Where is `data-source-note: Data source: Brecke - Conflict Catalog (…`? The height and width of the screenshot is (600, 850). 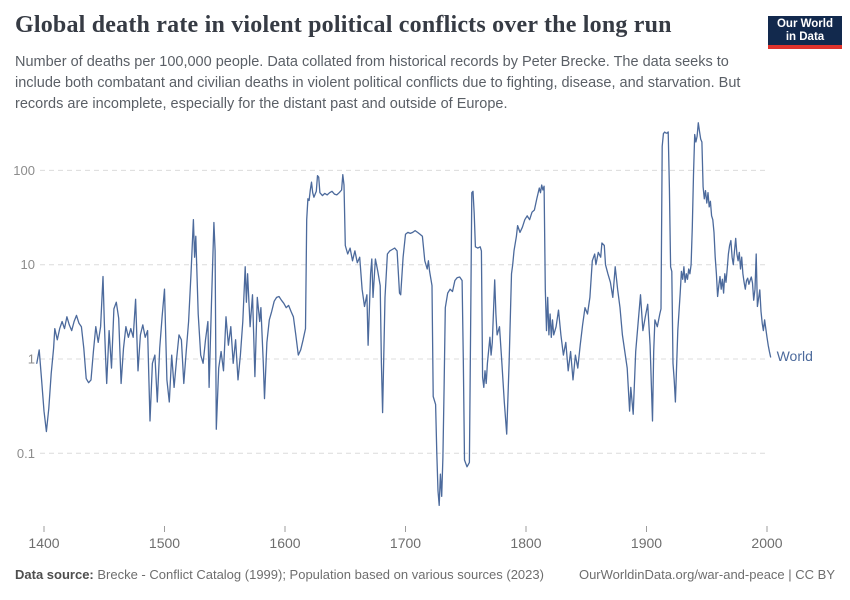 data-source-note: Data source: Brecke - Conflict Catalog (… is located at coordinates (279, 574).